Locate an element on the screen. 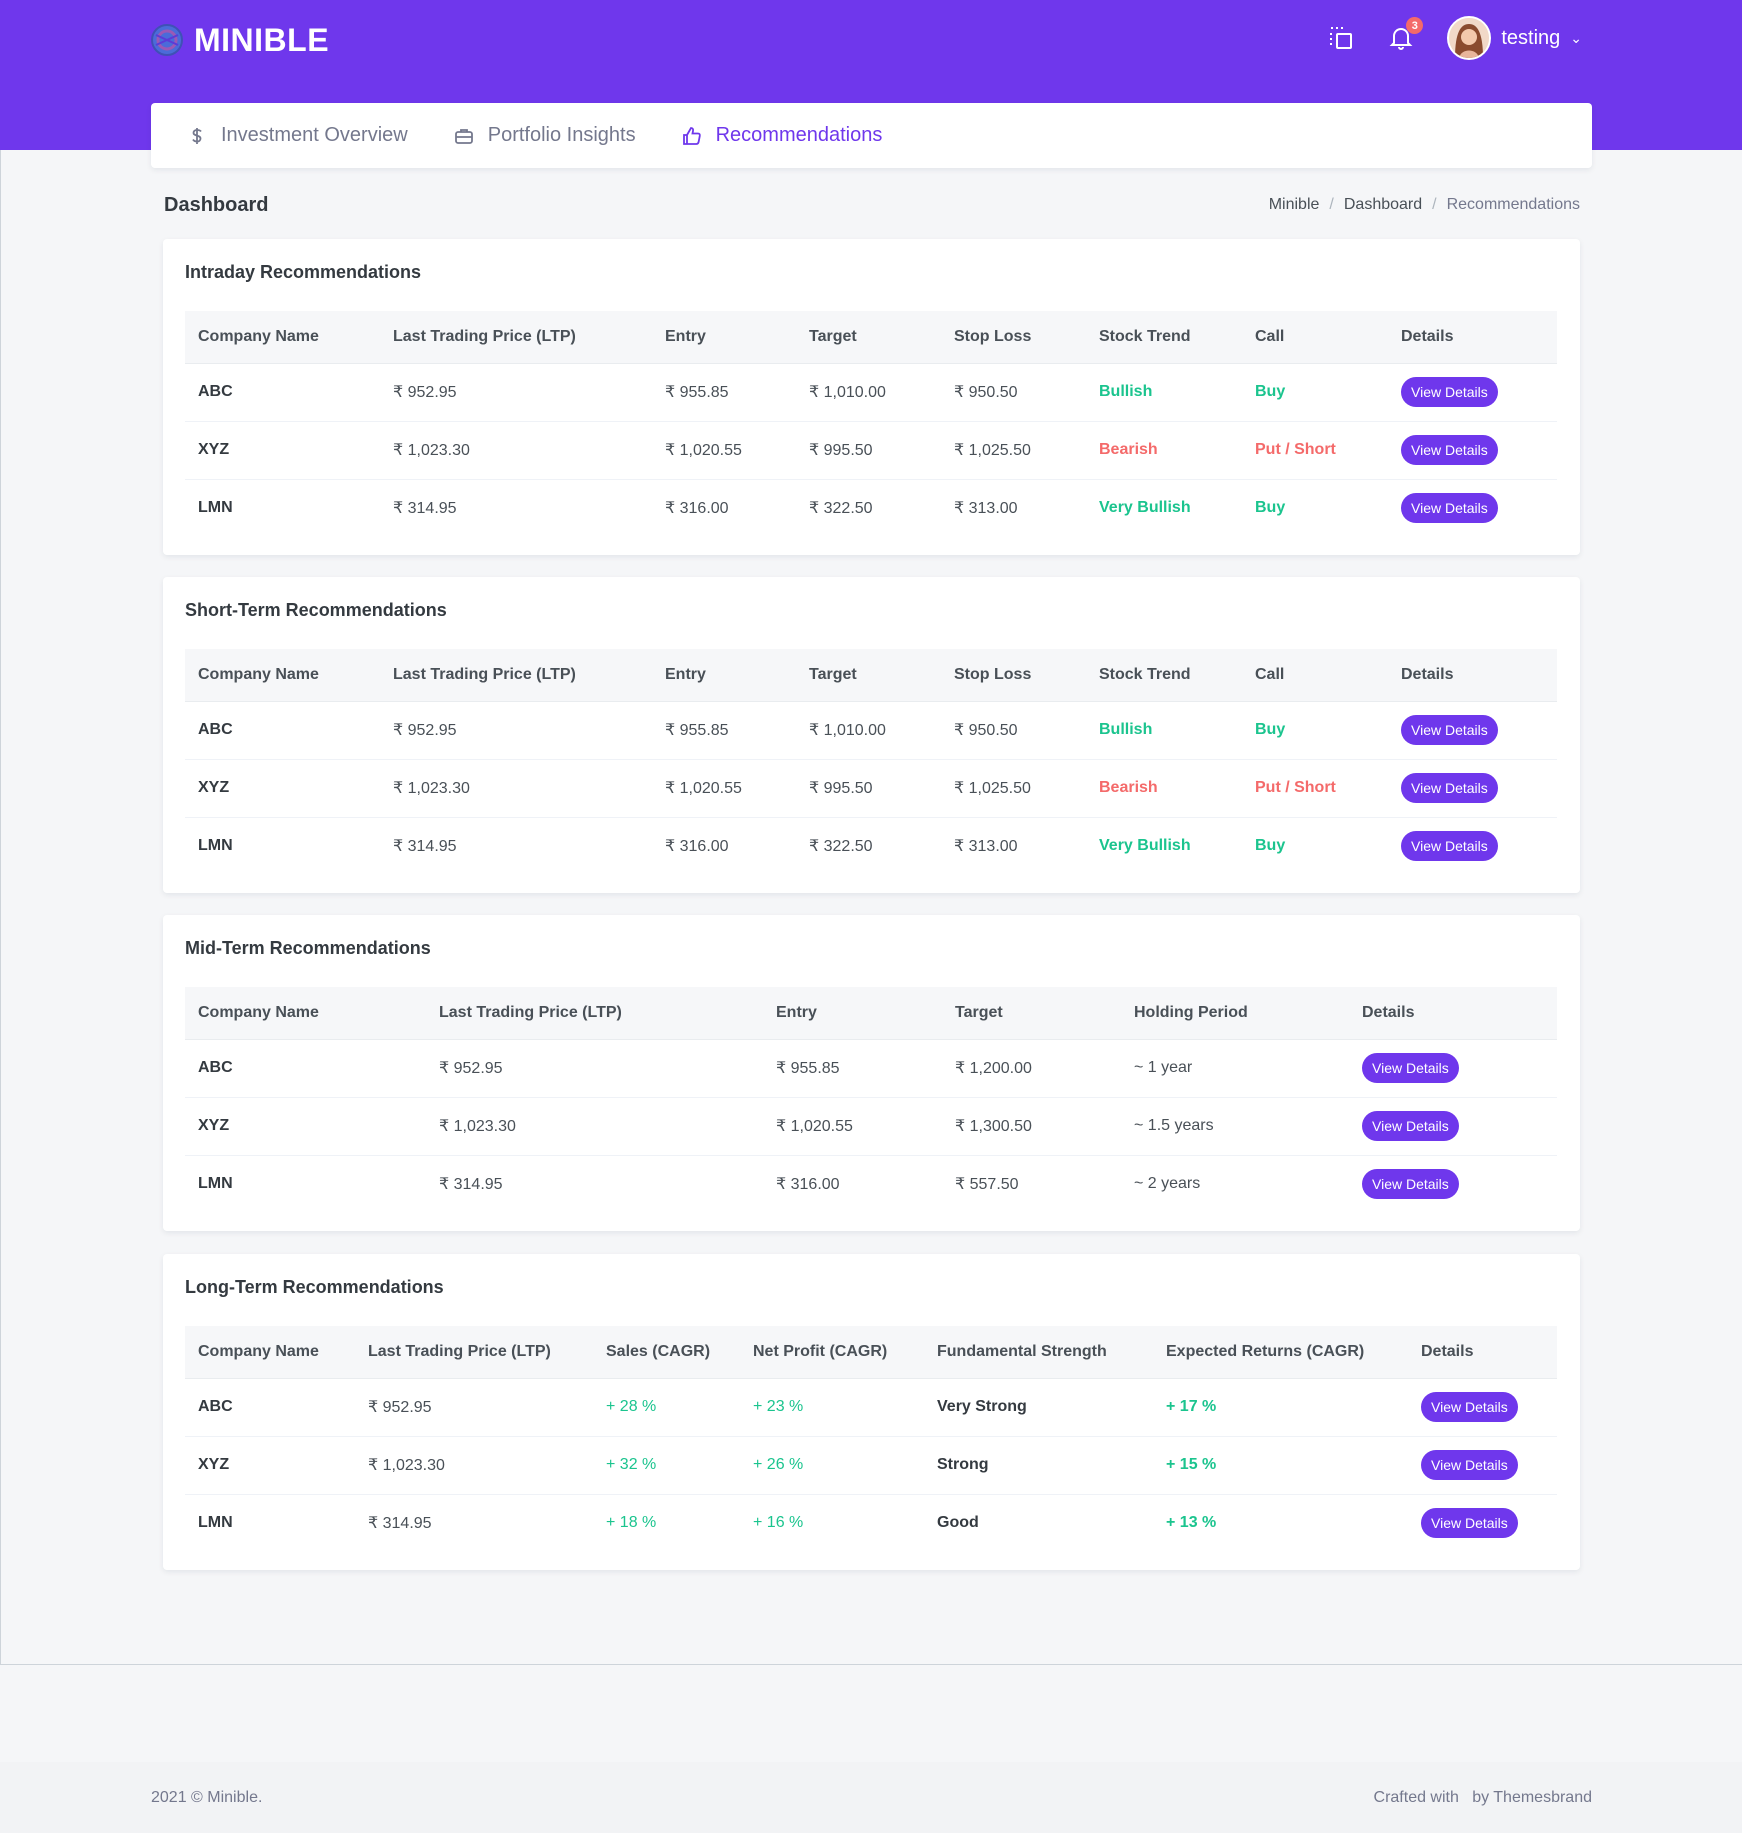  stop-loss-cell: ₹ 313.00 is located at coordinates (1013, 845).